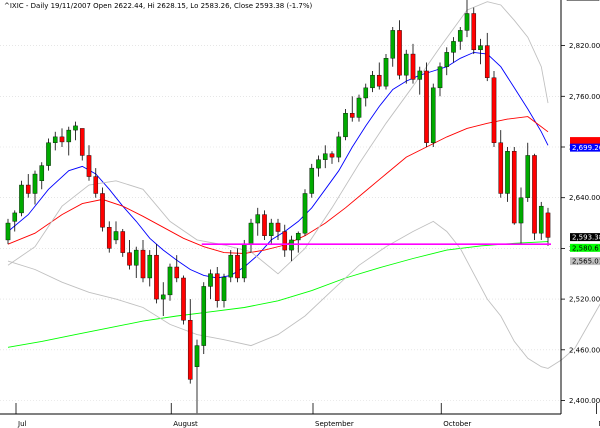 The image size is (600, 428). What do you see at coordinates (584, 0) in the screenshot?
I see `y-tick-label: 2,878.15` at bounding box center [584, 0].